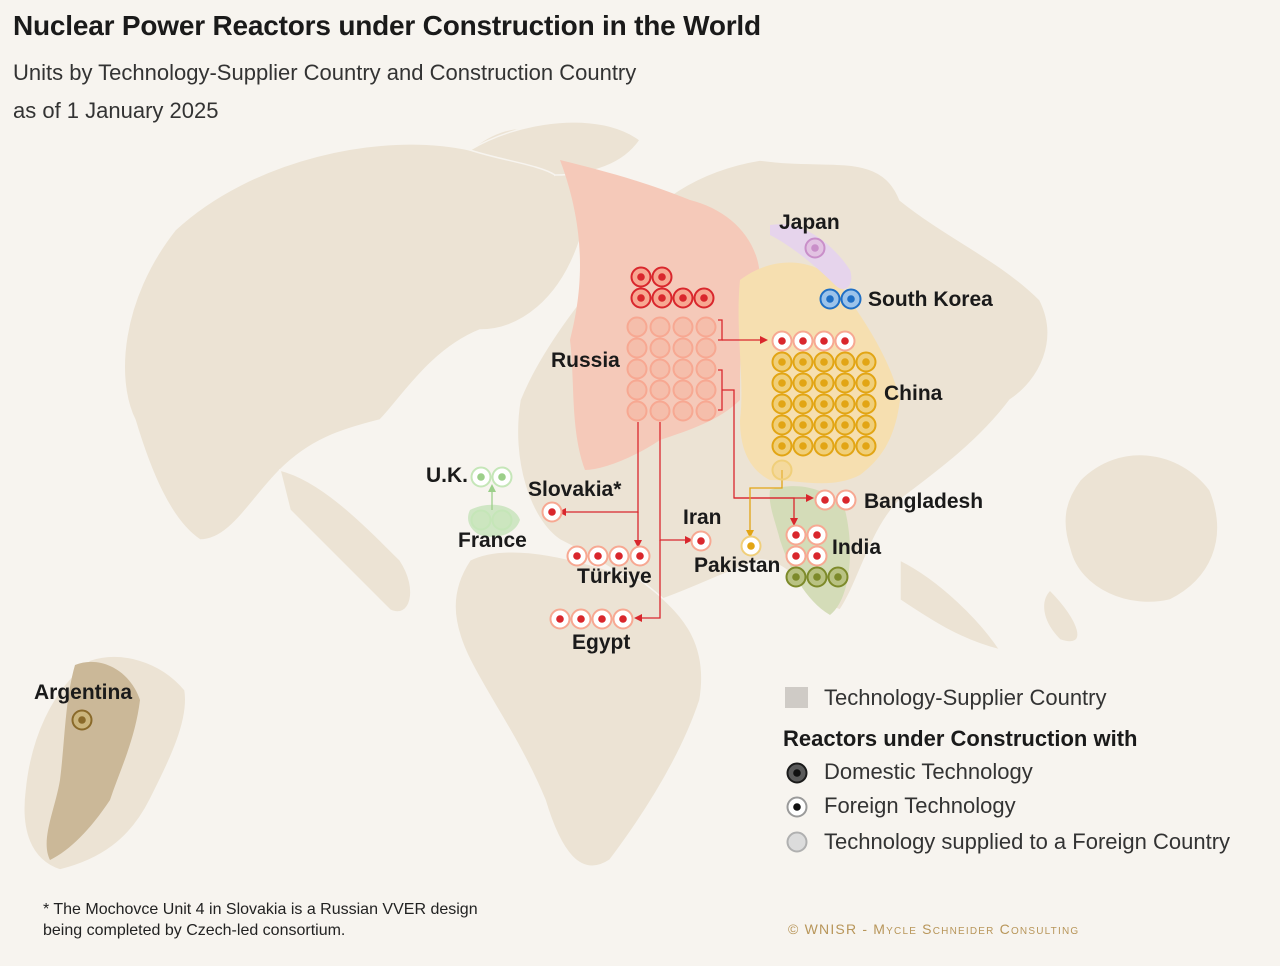  What do you see at coordinates (660, 315) in the screenshot?
I see `russia-area` at bounding box center [660, 315].